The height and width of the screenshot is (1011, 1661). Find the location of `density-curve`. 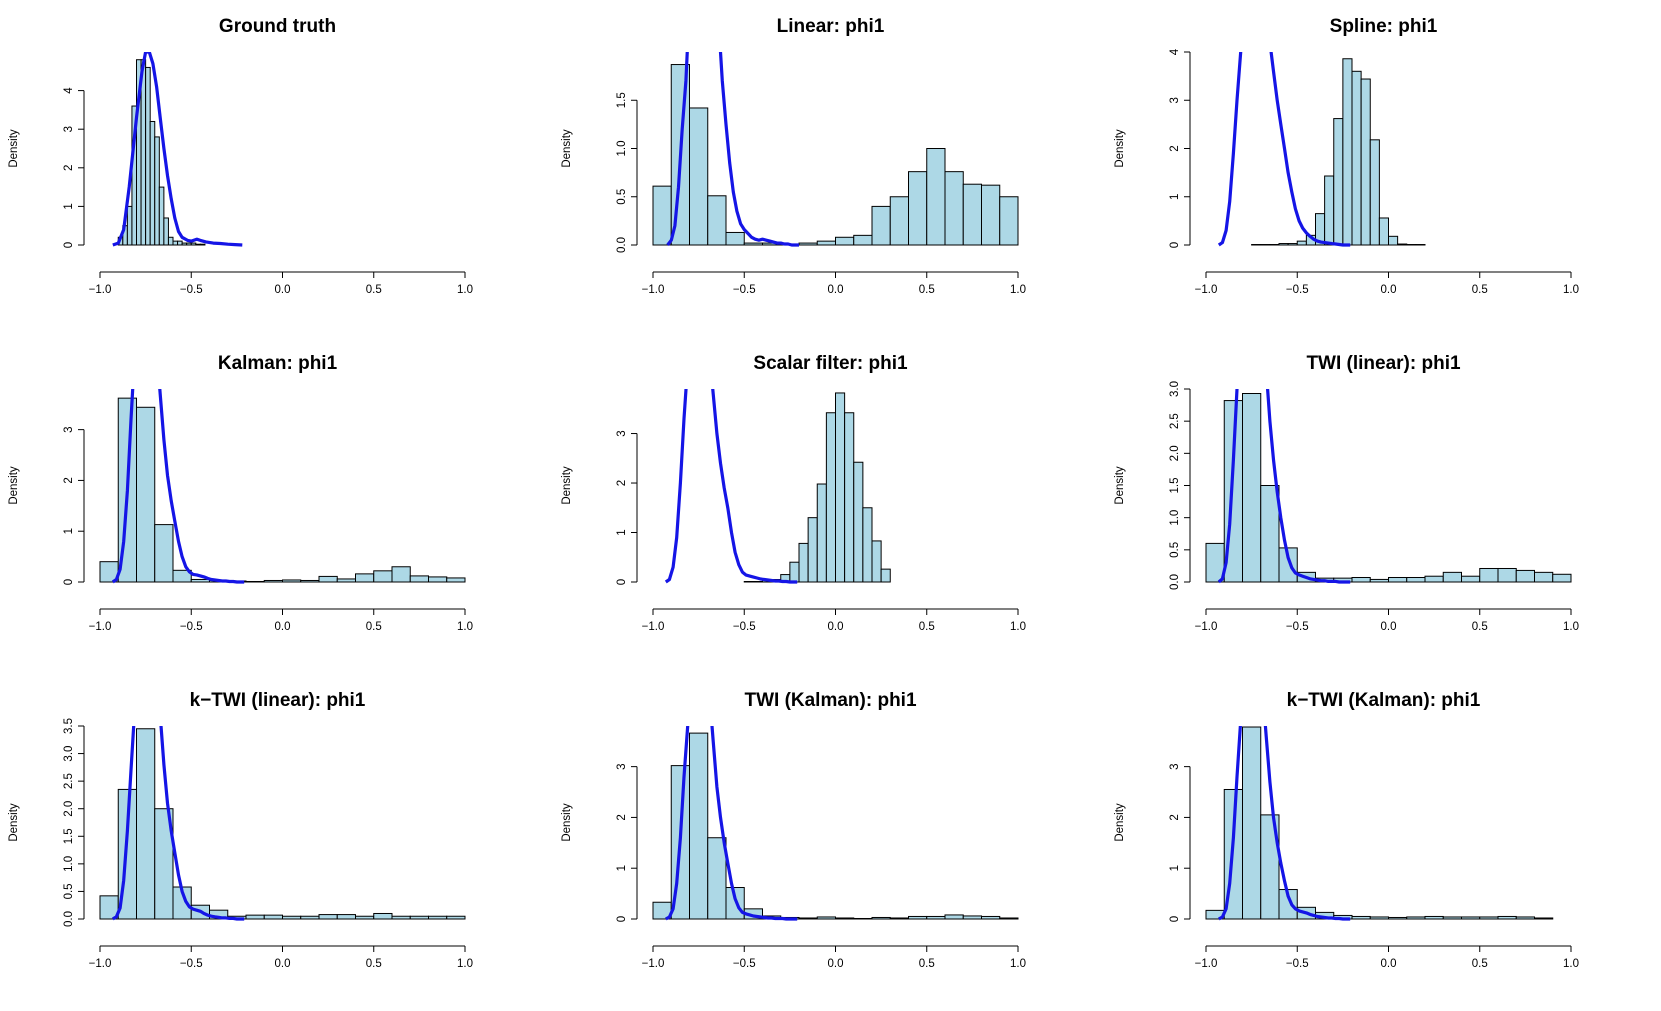

density-curve is located at coordinates (177, 149).